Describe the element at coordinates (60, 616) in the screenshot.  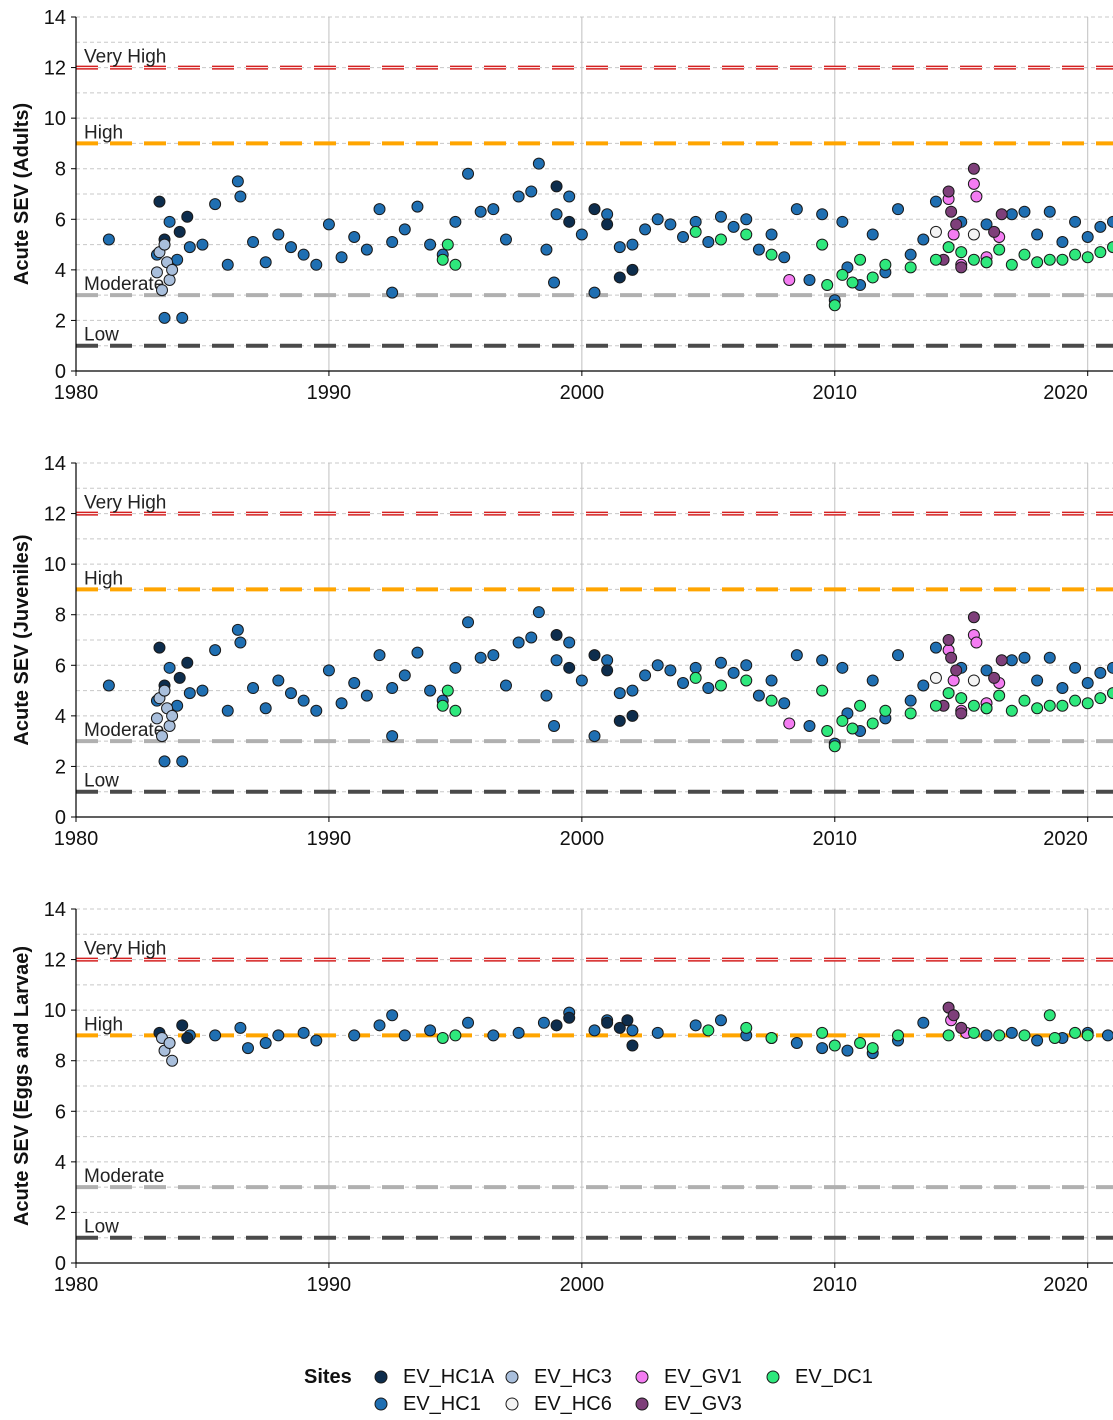
I see `y-tick-label: 8` at that location.